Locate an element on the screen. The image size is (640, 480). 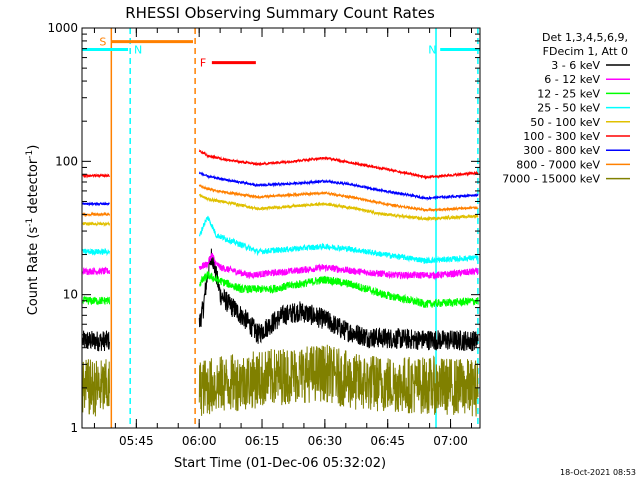
x-tick-label-2: 06:15 is located at coordinates (262, 441).